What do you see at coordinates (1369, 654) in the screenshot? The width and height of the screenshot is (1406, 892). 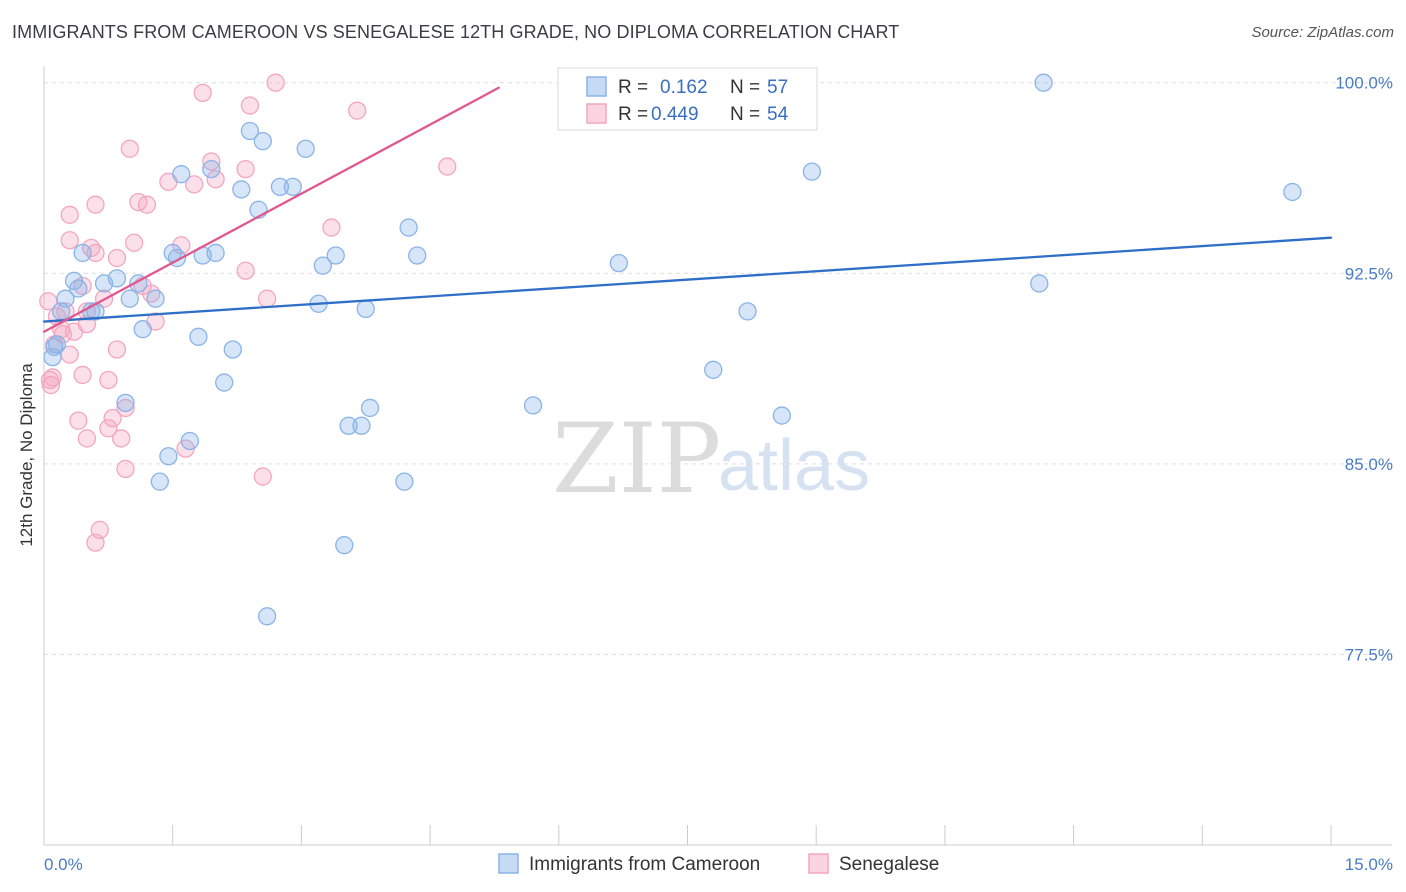 I see `y-tick-label-3: 77.5%` at bounding box center [1369, 654].